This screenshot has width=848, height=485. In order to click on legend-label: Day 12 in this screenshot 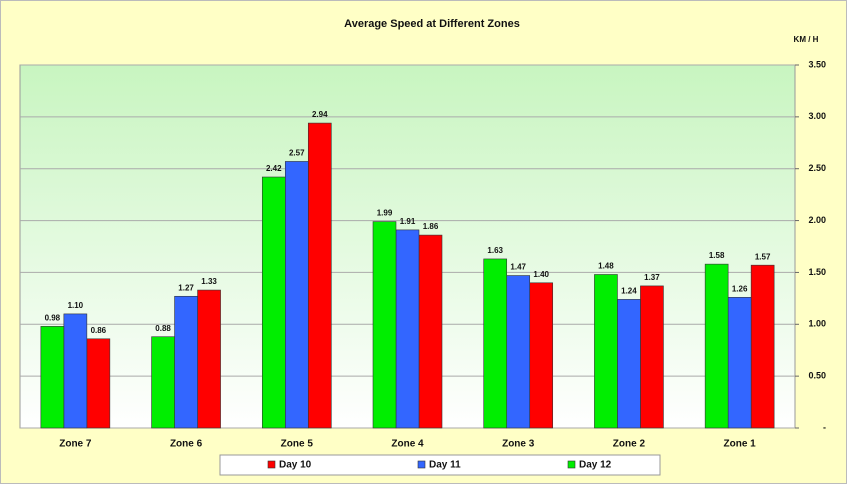, I will do `click(595, 465)`.